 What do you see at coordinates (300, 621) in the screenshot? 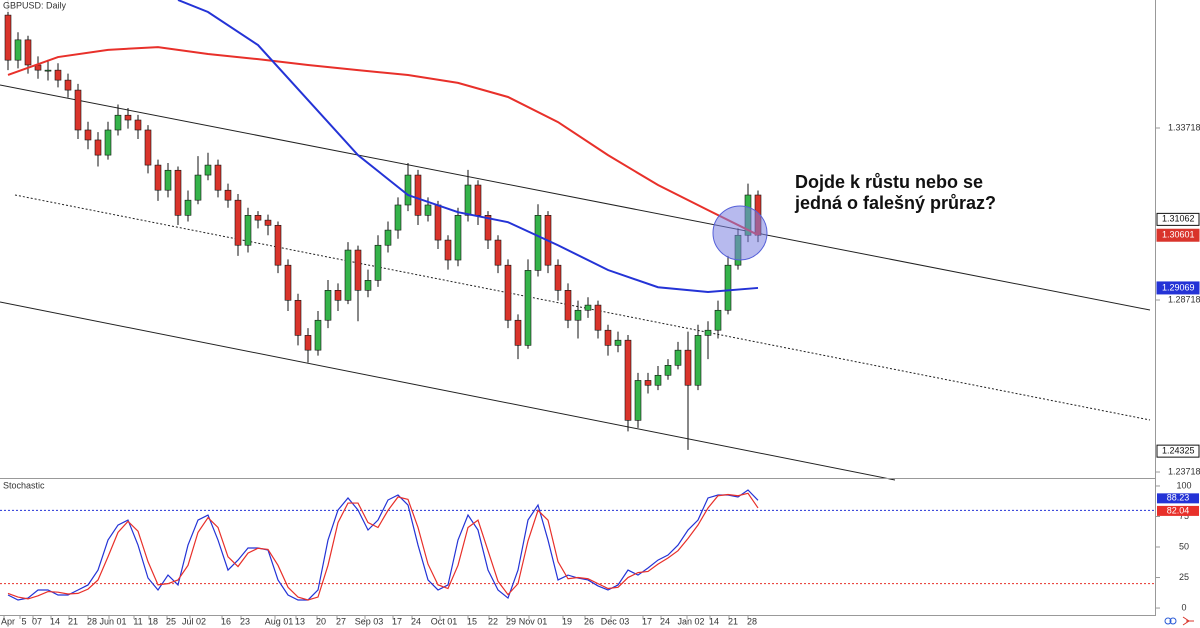
I see `x-tick-label: 13` at bounding box center [300, 621].